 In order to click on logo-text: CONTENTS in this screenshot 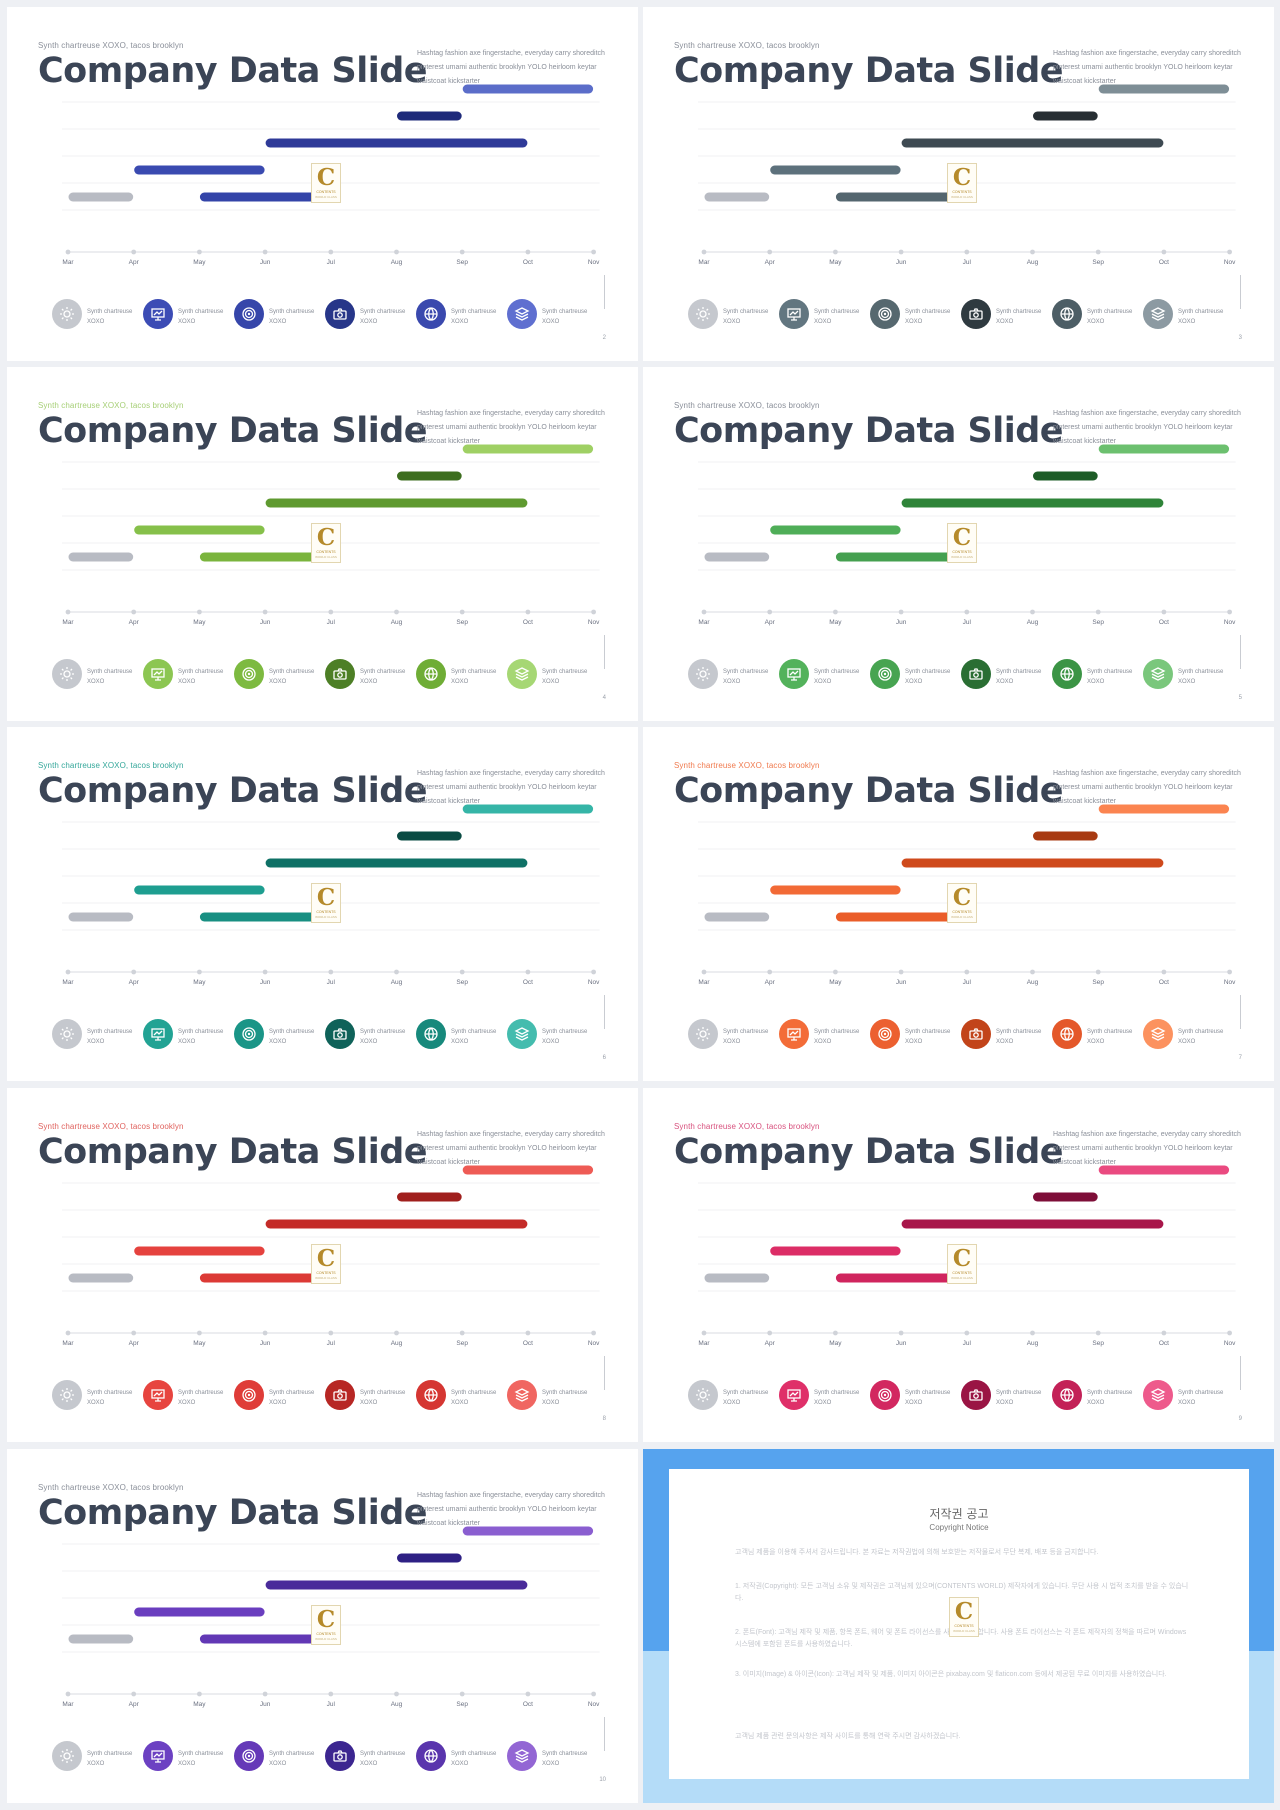, I will do `click(326, 912)`.